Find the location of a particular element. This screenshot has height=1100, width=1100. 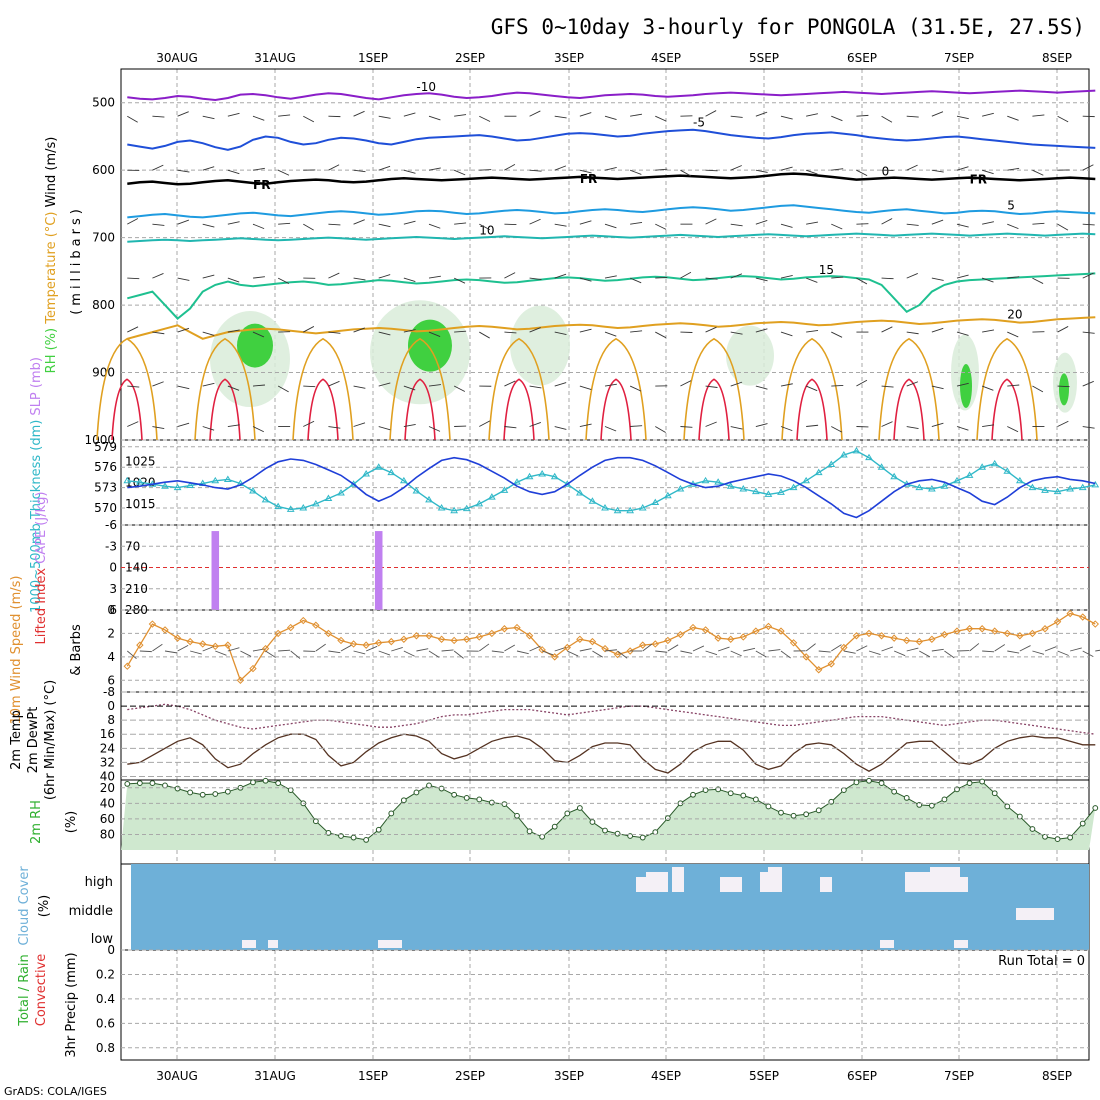

temp-tick-label: 16 is located at coordinates (107, 734).